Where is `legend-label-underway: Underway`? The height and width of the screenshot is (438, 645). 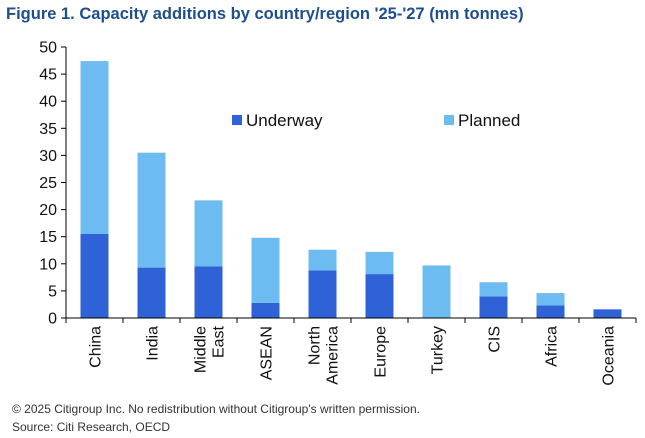
legend-label-underway: Underway is located at coordinates (284, 120).